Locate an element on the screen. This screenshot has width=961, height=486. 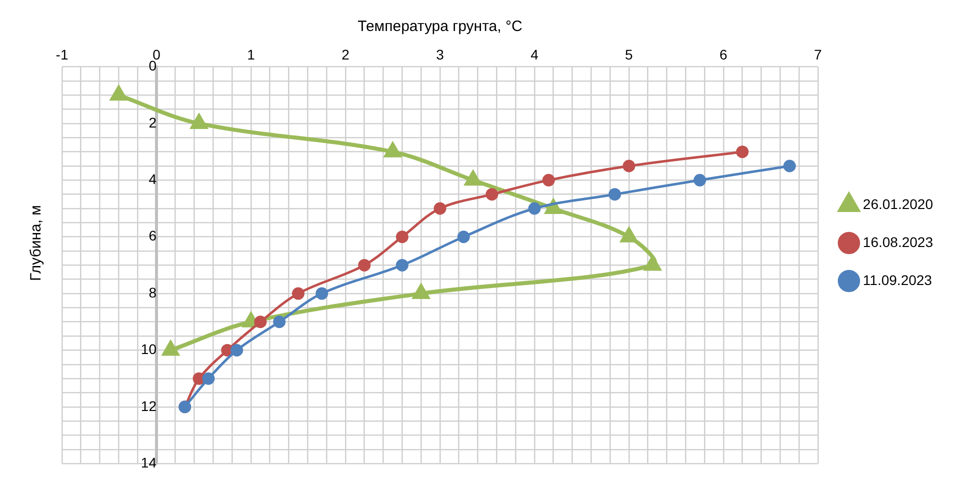
x-tick-label: 5 is located at coordinates (629, 54).